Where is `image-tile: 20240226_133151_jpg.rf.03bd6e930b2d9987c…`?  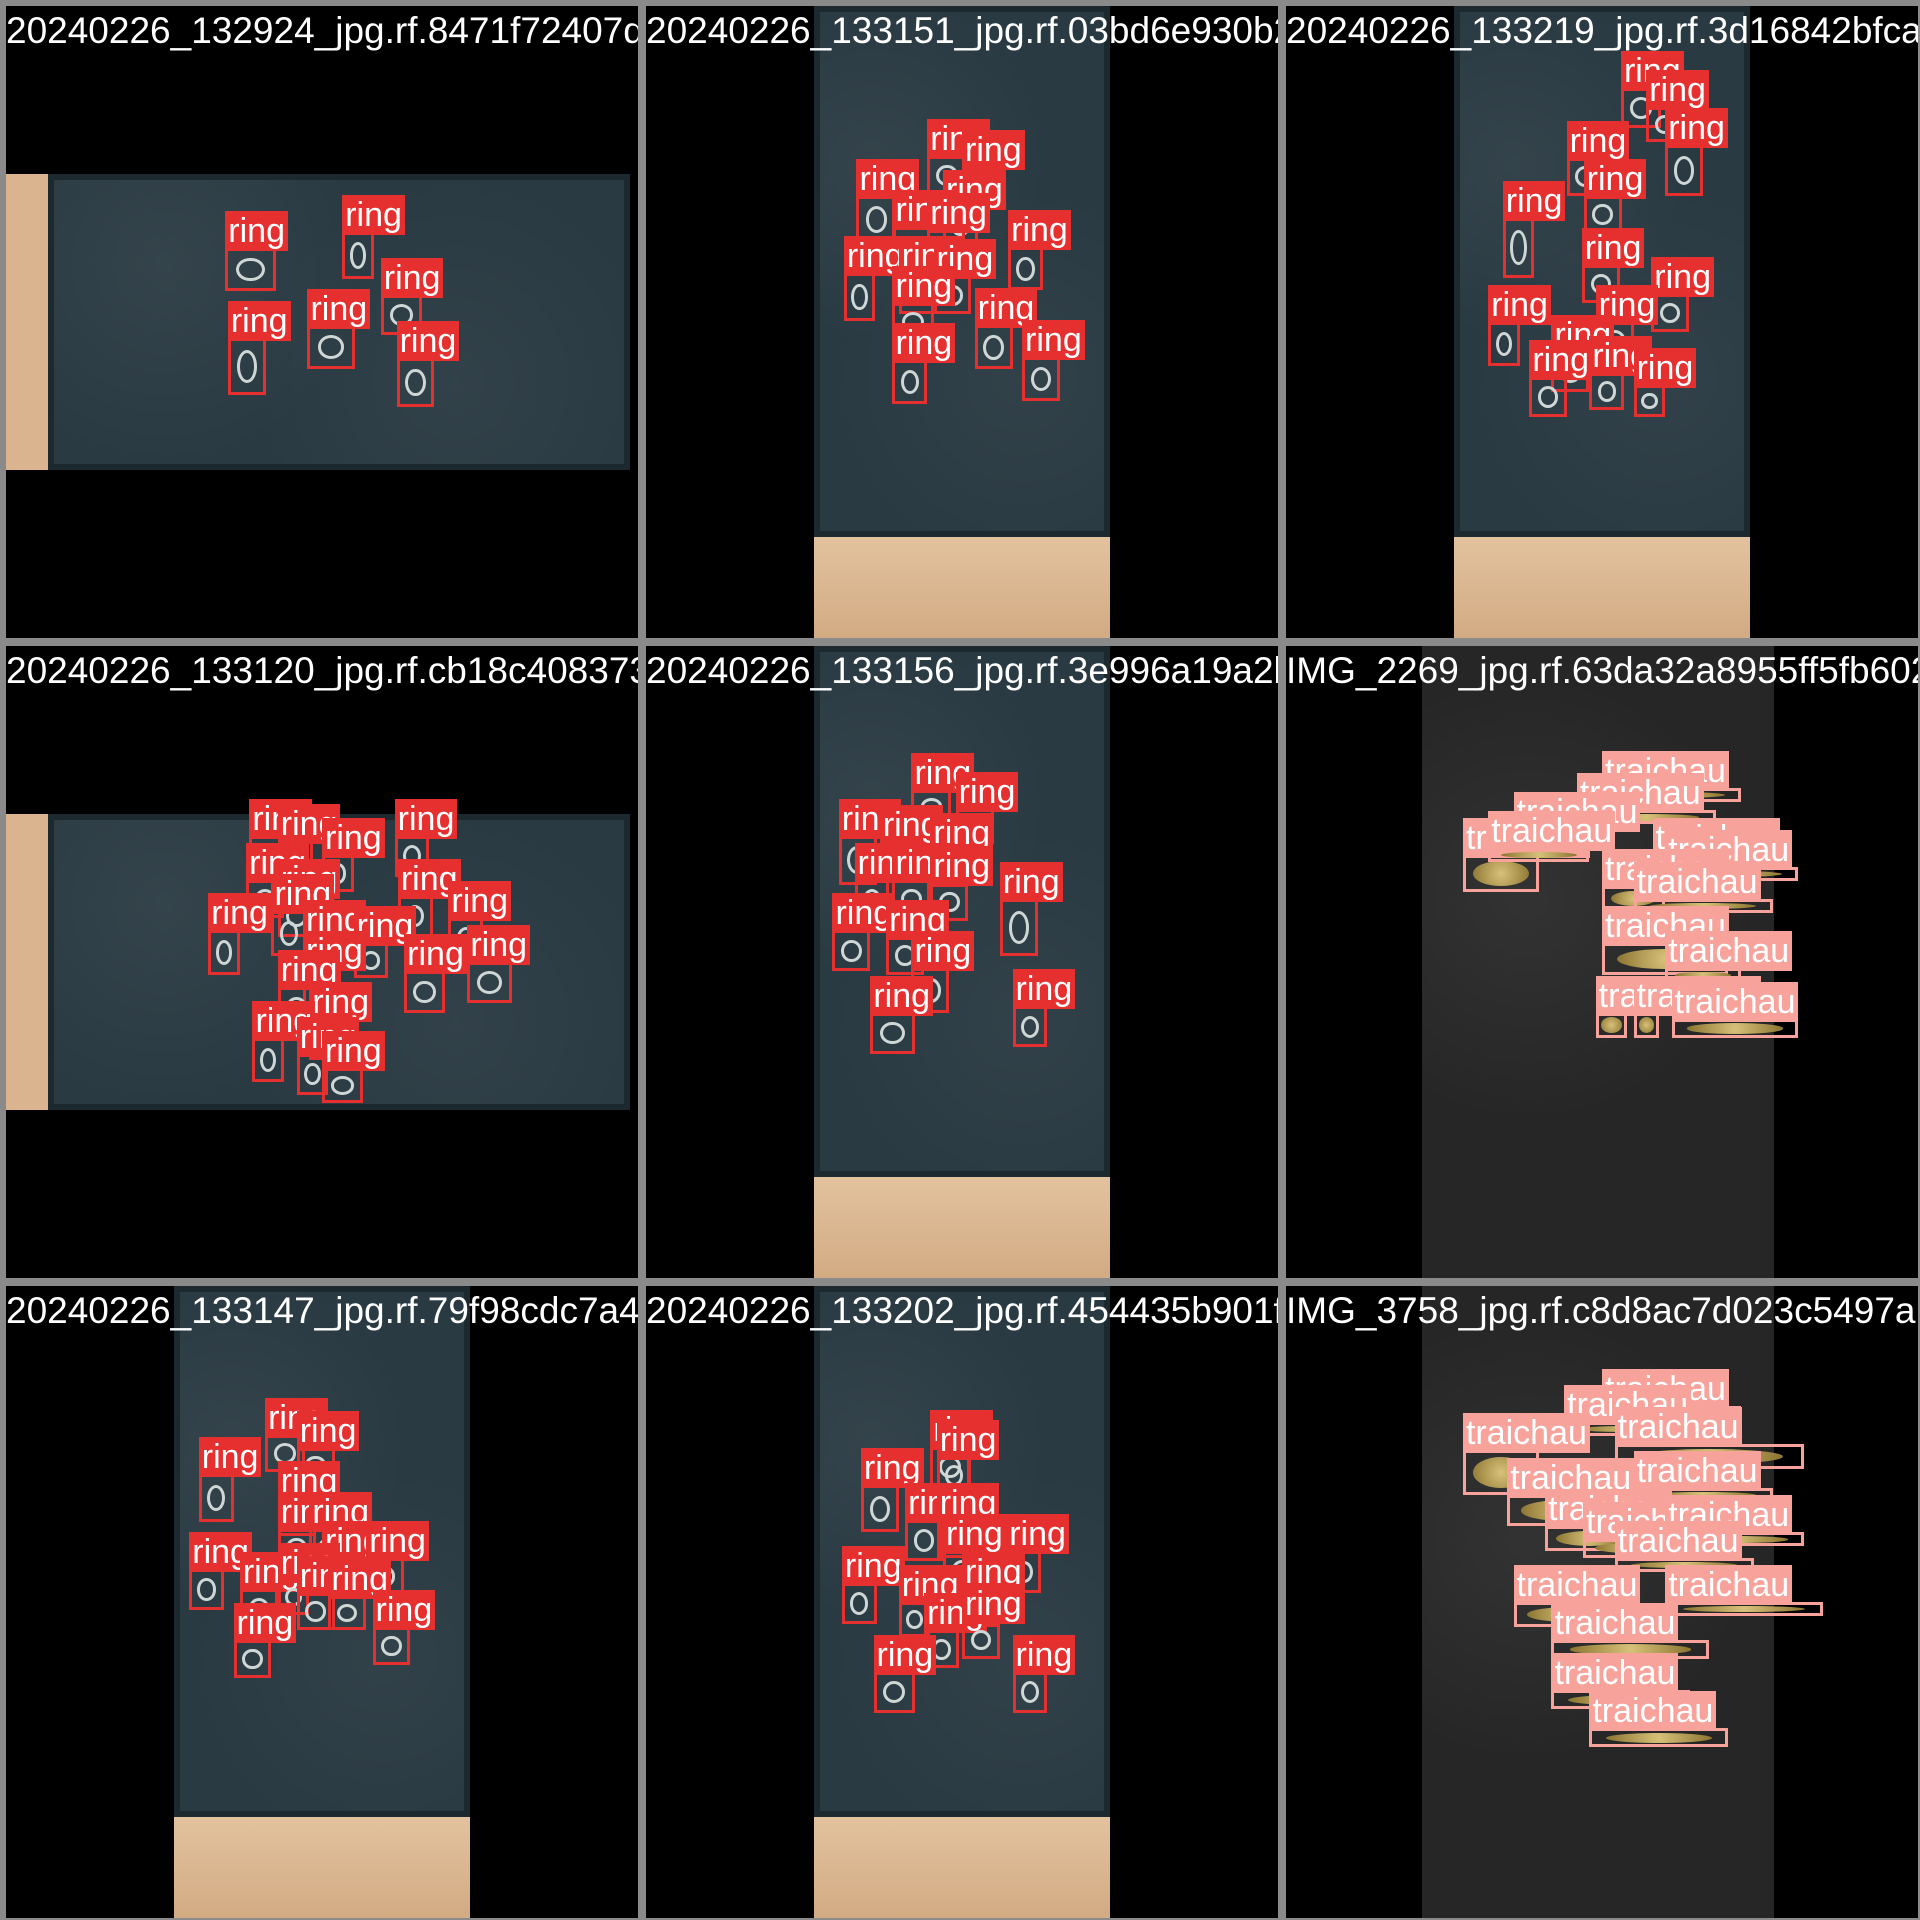
image-tile: 20240226_133151_jpg.rf.03bd6e930b2d9987c… is located at coordinates (962, 322).